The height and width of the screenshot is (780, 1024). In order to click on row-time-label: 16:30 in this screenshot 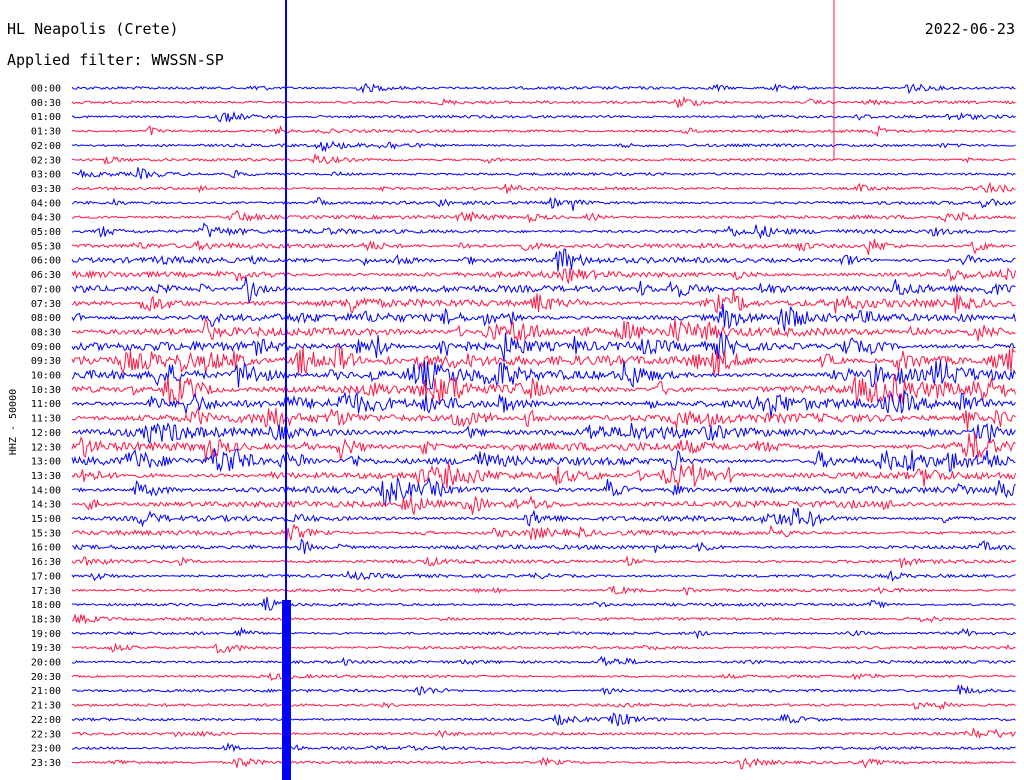, I will do `click(46, 562)`.